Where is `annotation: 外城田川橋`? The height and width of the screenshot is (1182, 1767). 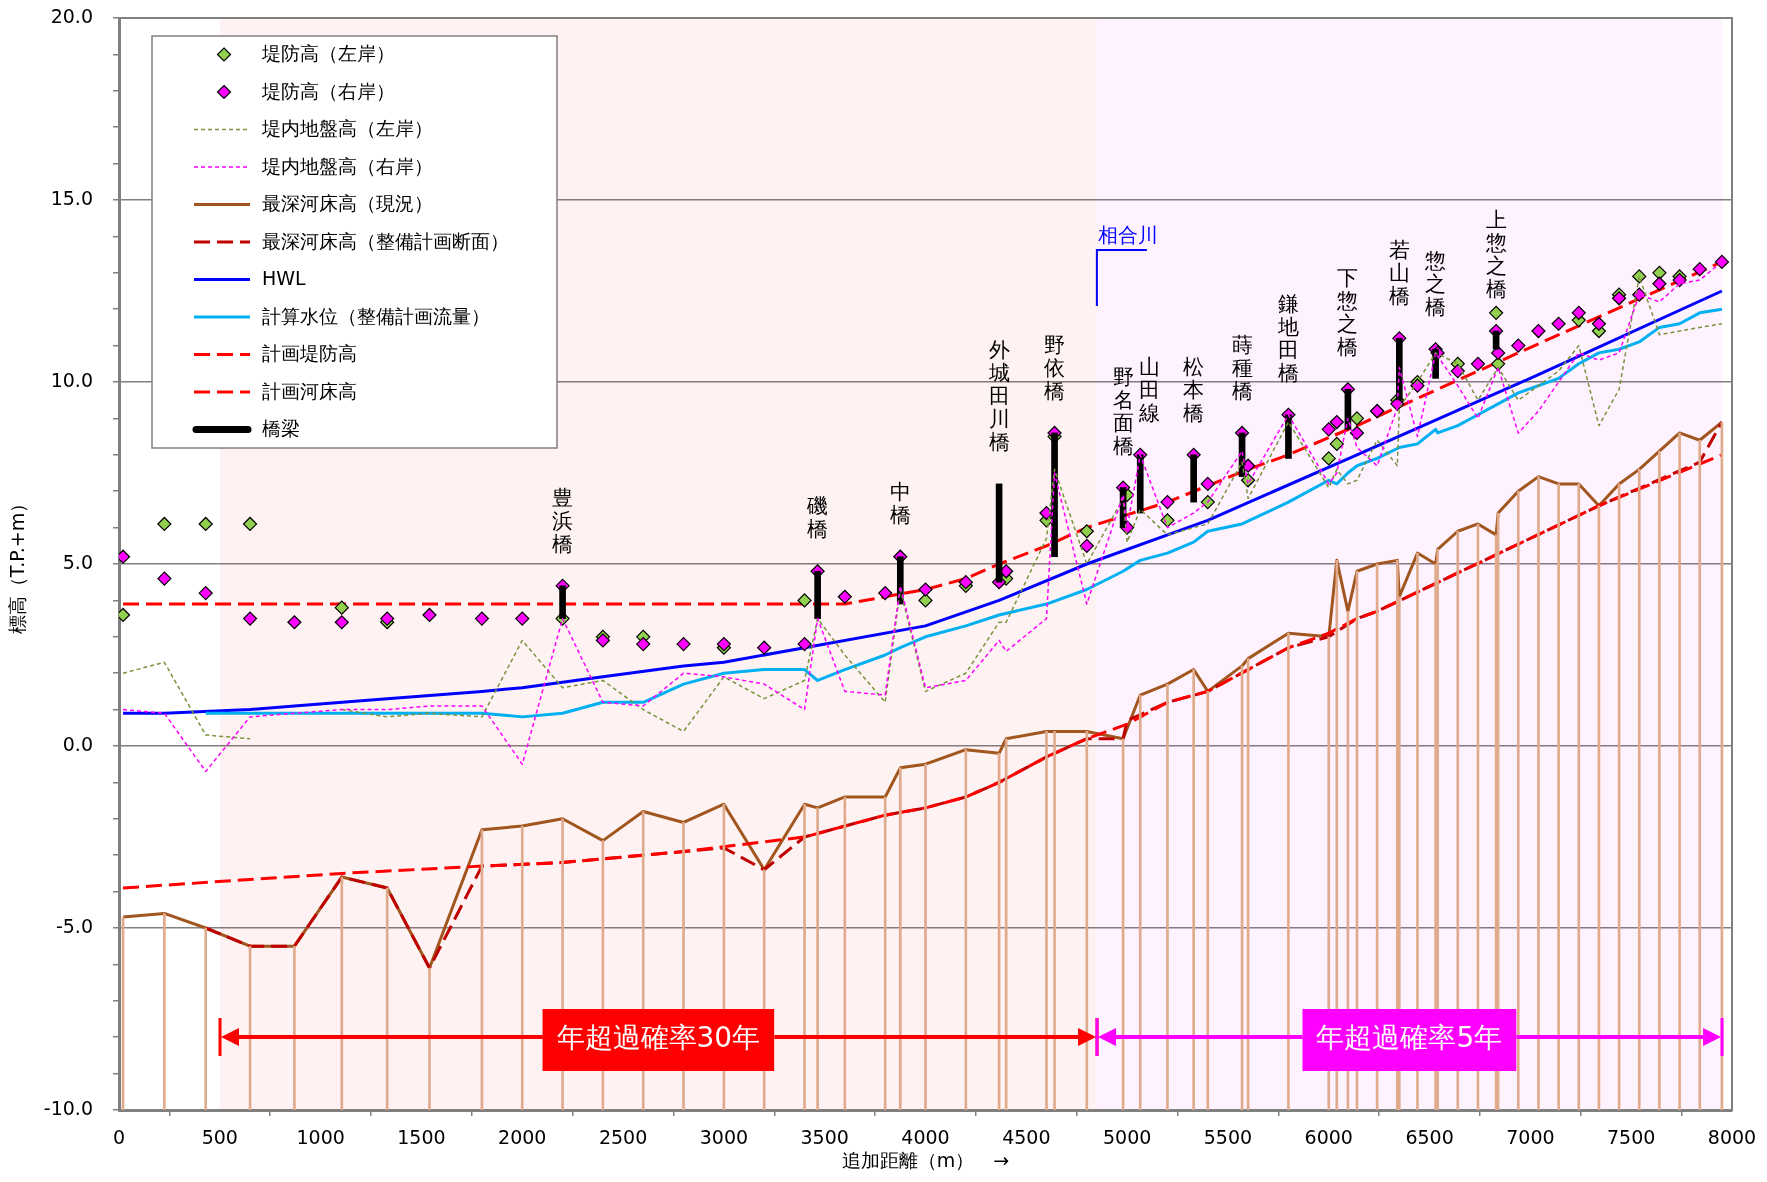 annotation: 外城田川橋 is located at coordinates (999, 395).